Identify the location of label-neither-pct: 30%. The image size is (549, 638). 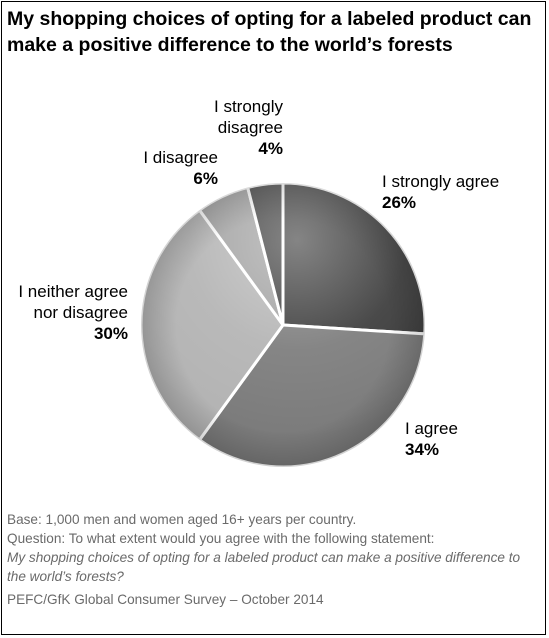
(110, 333).